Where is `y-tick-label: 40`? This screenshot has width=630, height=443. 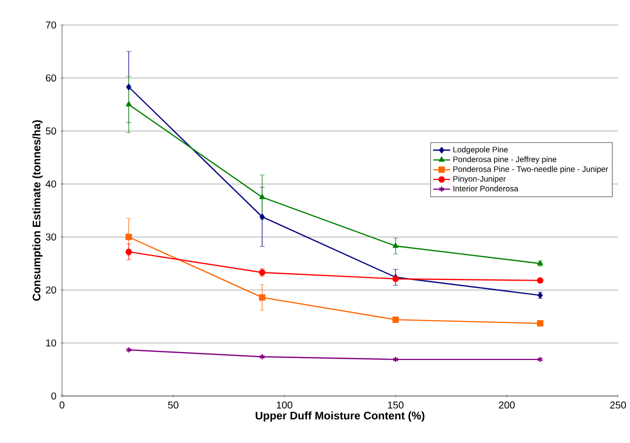 y-tick-label: 40 is located at coordinates (51, 184).